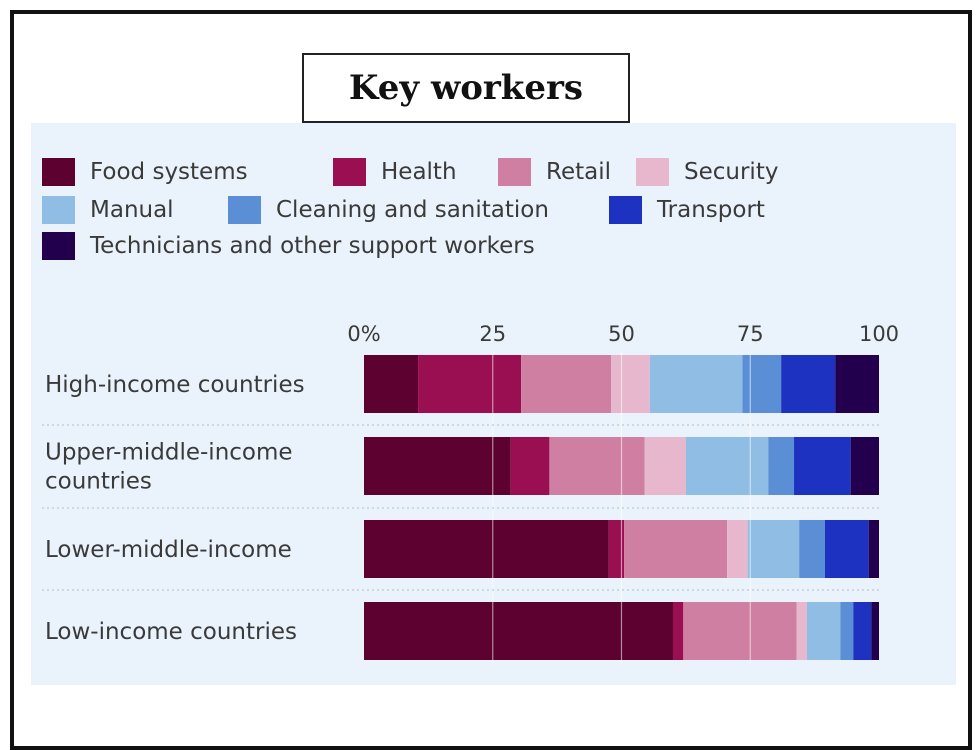 This screenshot has width=979, height=750. I want to click on legend-label: Food systems, so click(169, 172).